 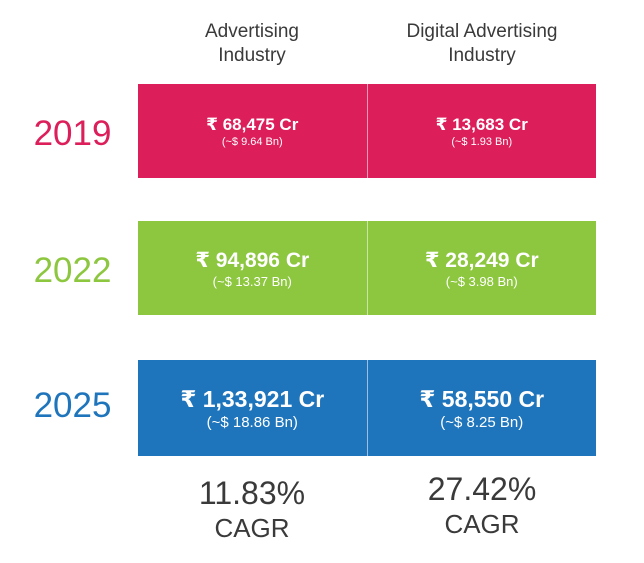 I want to click on amount-usd: (~$ 3.98 Bn), so click(x=481, y=281).